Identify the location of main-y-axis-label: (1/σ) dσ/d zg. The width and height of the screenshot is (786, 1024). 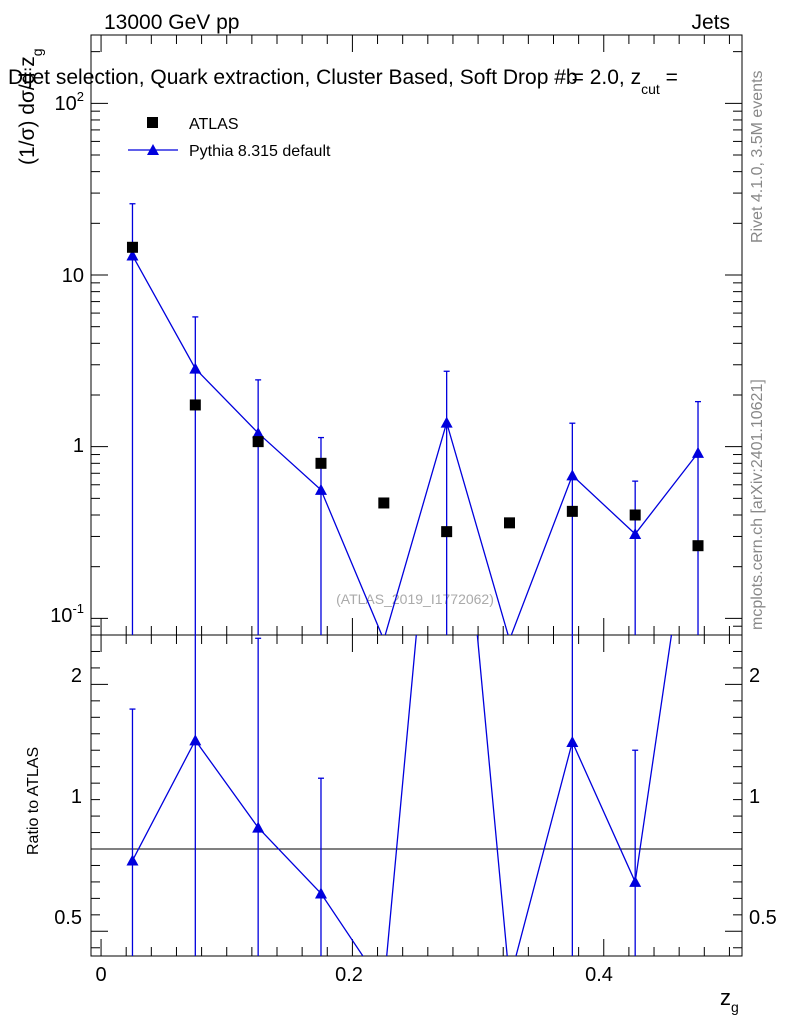
(30, 106).